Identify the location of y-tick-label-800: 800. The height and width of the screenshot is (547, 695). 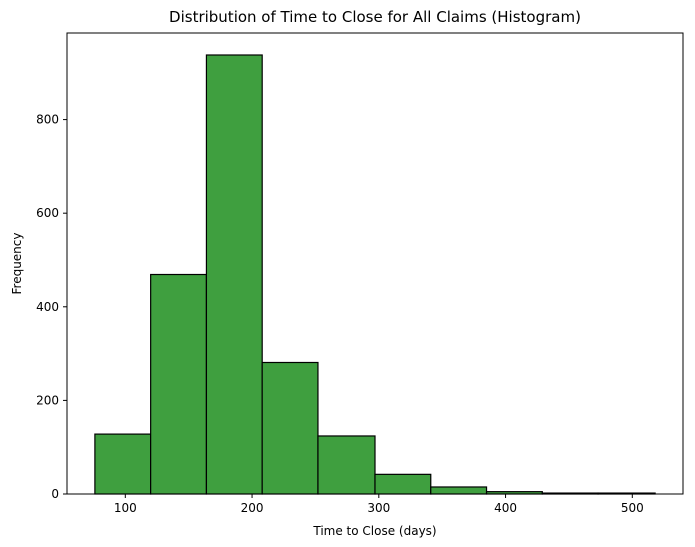
(47, 120).